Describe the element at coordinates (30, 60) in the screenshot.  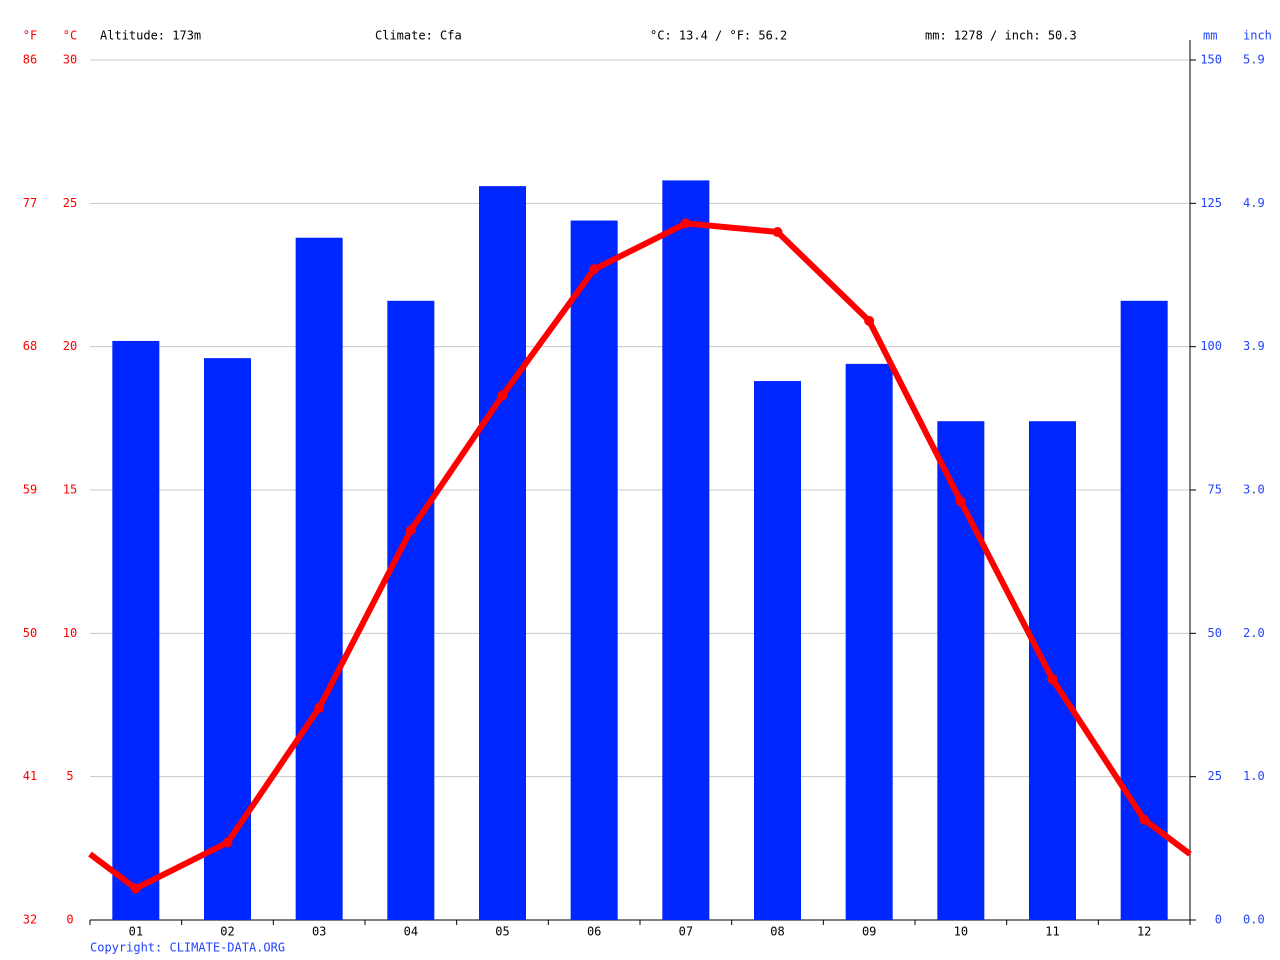
I see `y-alt-tick-label: 86` at that location.